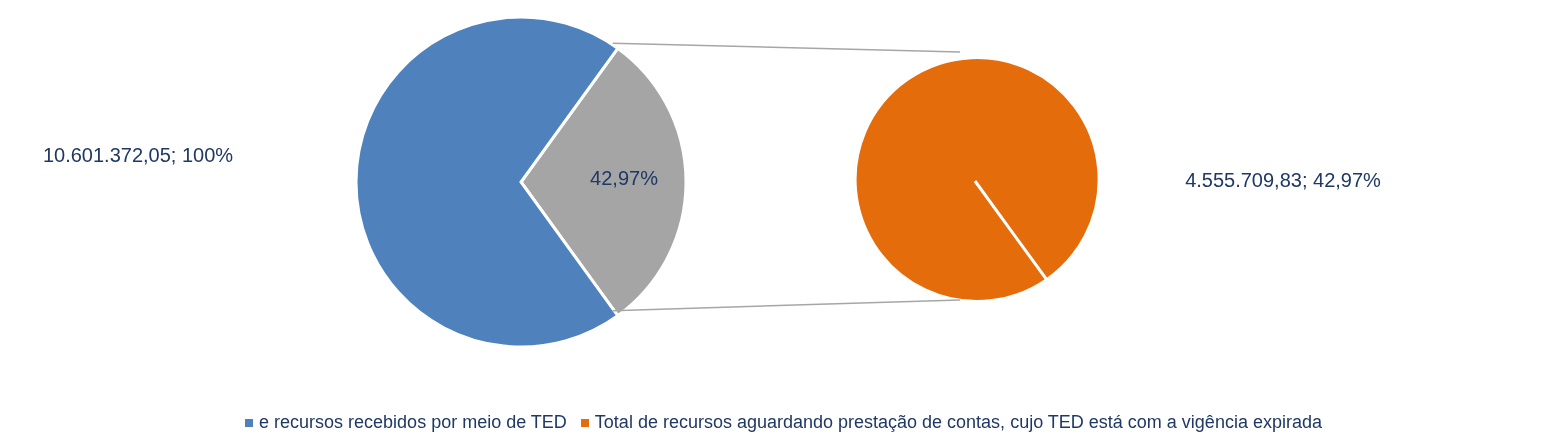  What do you see at coordinates (624, 178) in the screenshot?
I see `text: 42,97%` at bounding box center [624, 178].